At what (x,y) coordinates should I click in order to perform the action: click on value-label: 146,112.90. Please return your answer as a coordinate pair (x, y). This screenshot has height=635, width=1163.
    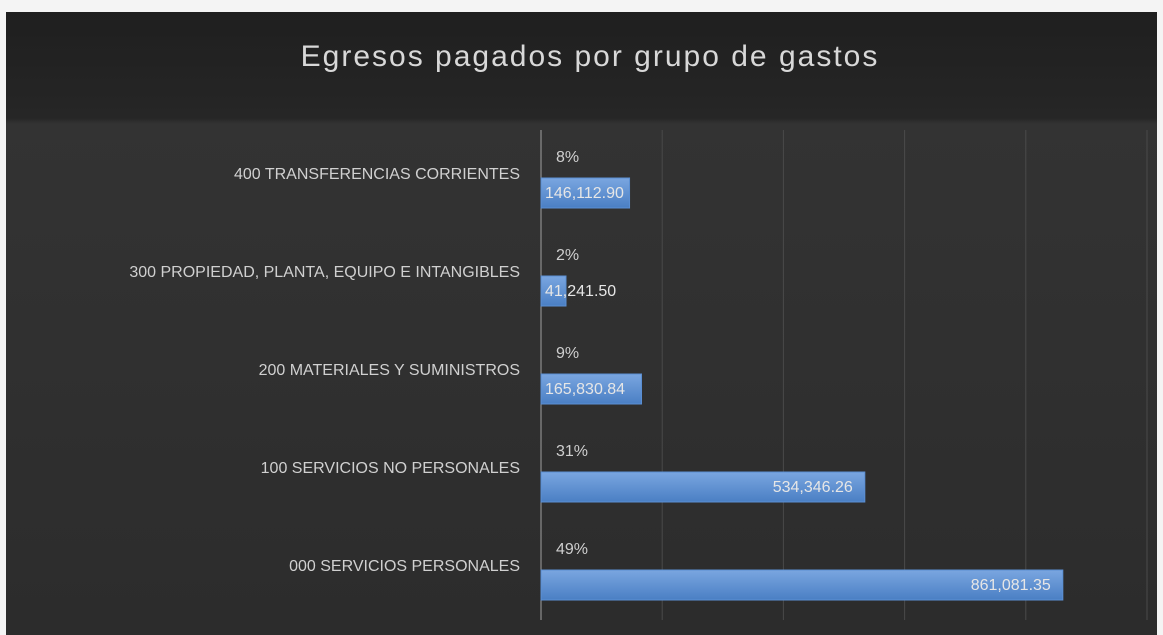
    Looking at the image, I should click on (584, 193).